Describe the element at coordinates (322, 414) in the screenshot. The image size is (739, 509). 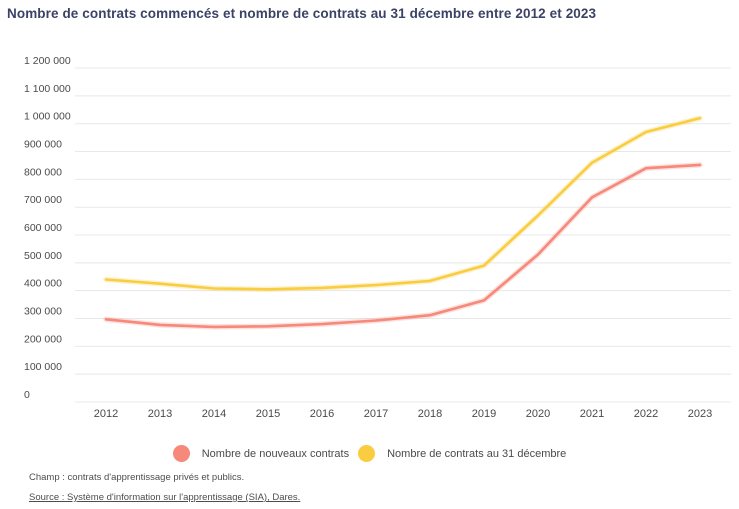
I see `x-axis-tick-label: 2016` at that location.